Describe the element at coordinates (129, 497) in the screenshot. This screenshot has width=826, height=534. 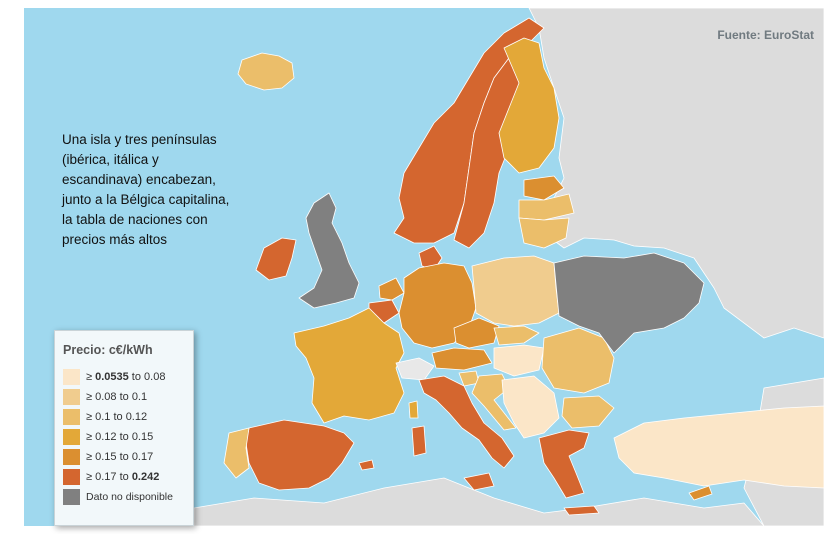
I see `legend-label: Dato no disponible` at that location.